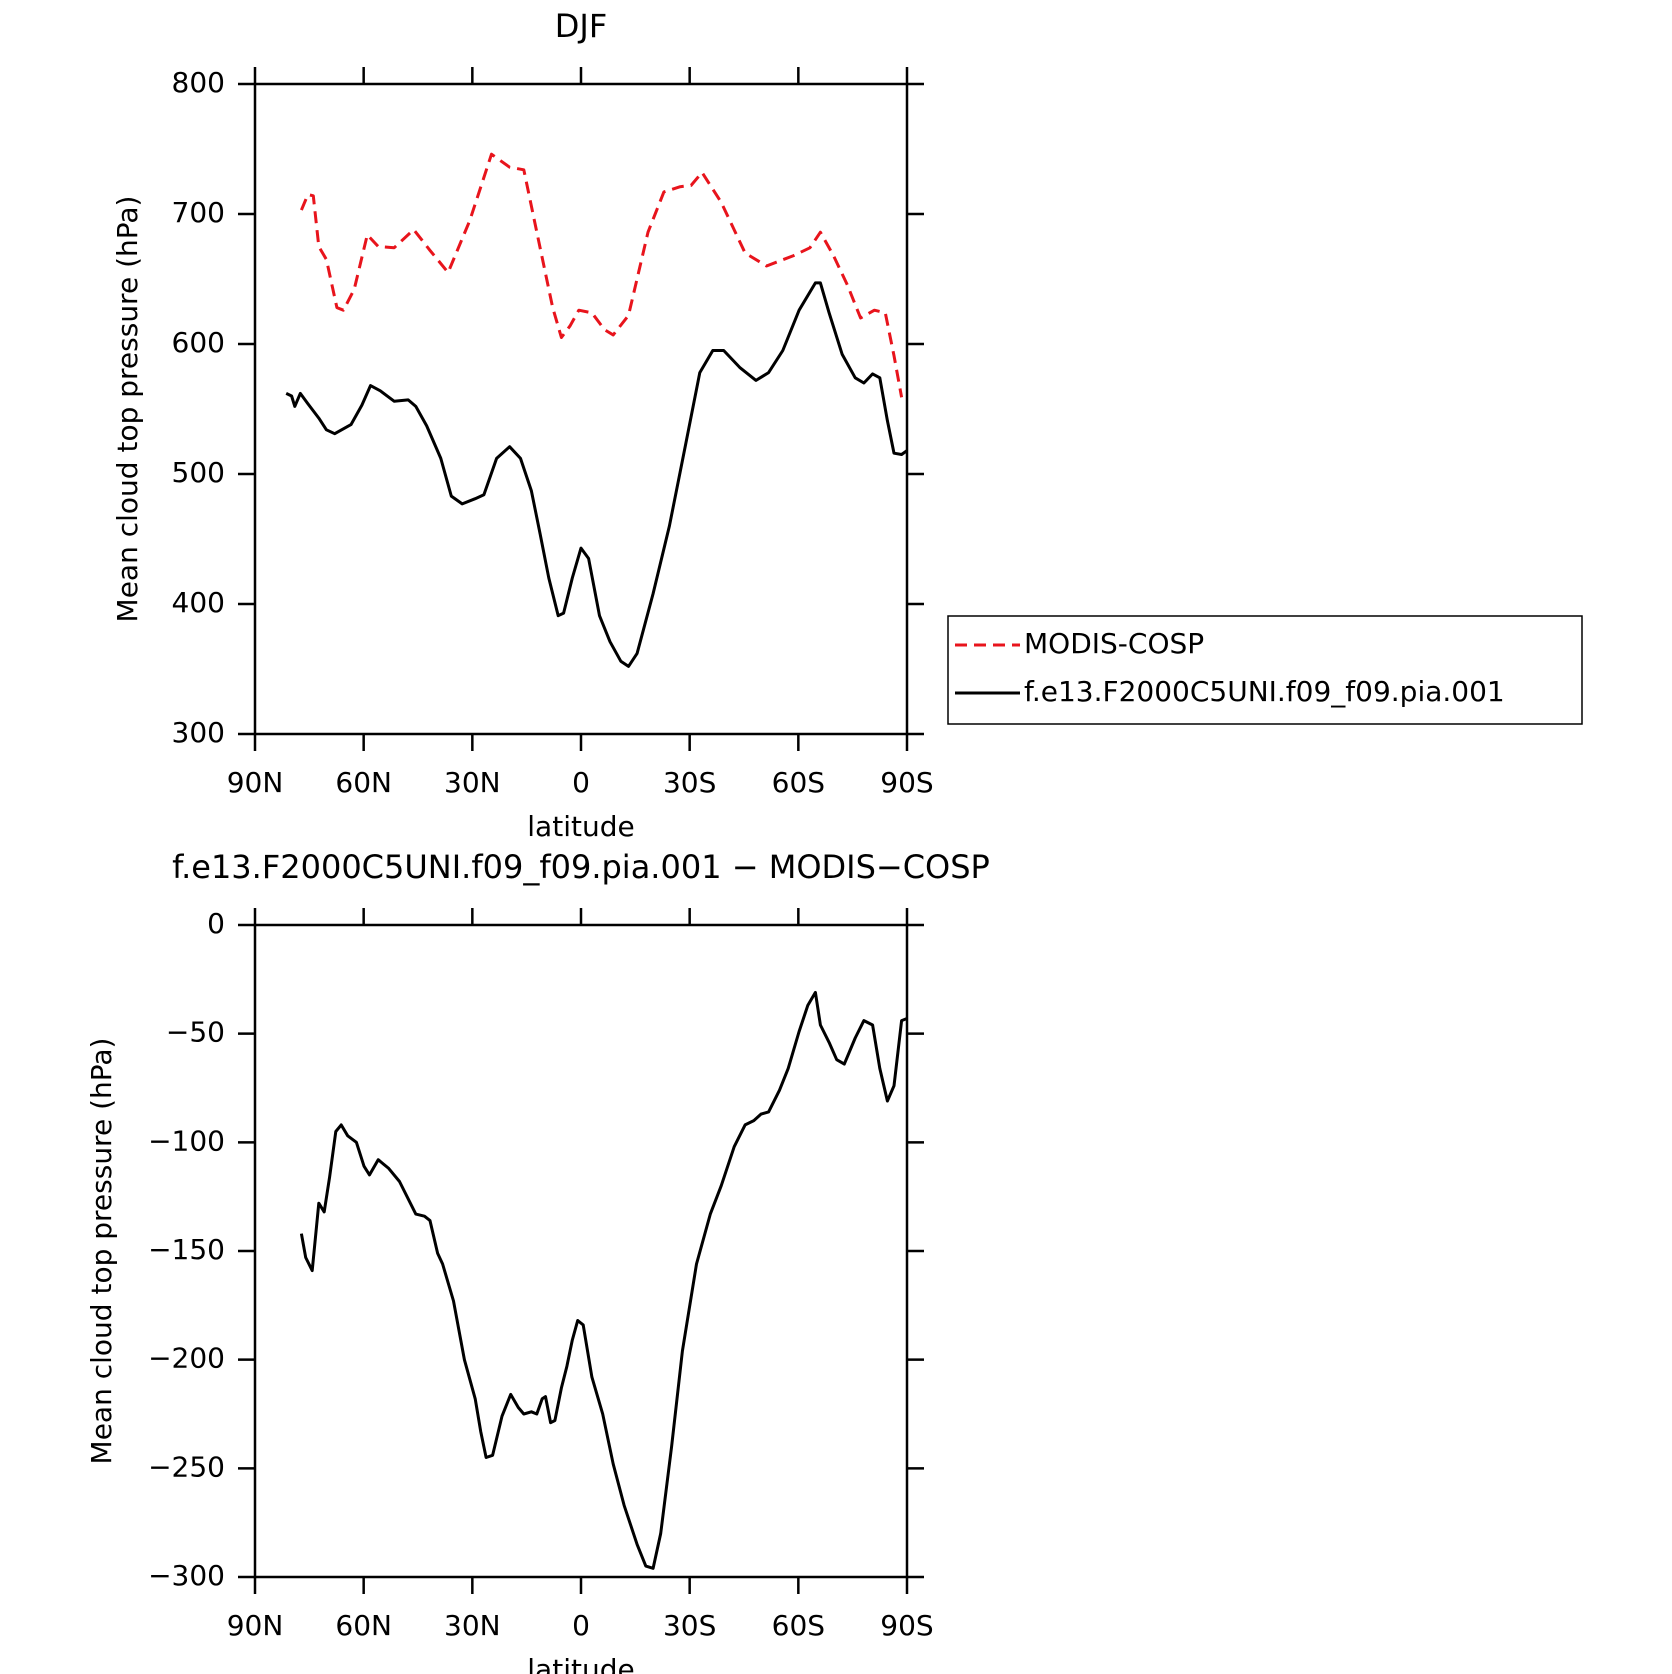 This screenshot has width=1672, height=1674. I want to click on y-tick-label: −100, so click(186, 1140).